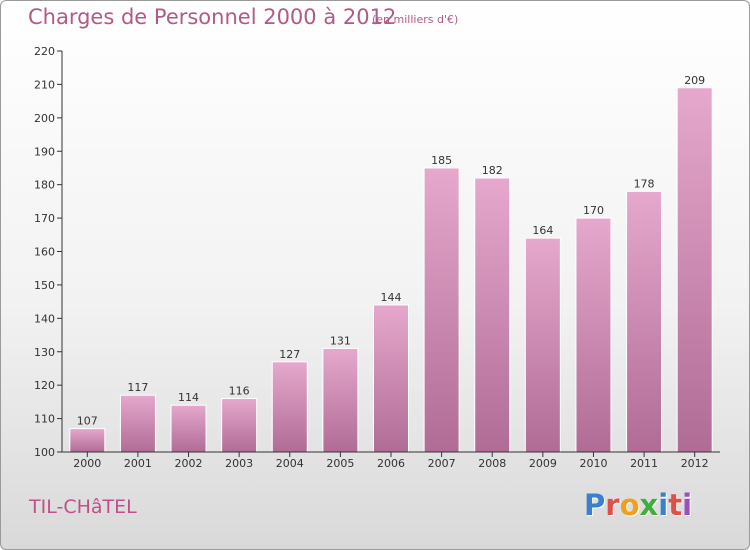 The height and width of the screenshot is (550, 750). I want to click on value-label-2006: 144, so click(391, 297).